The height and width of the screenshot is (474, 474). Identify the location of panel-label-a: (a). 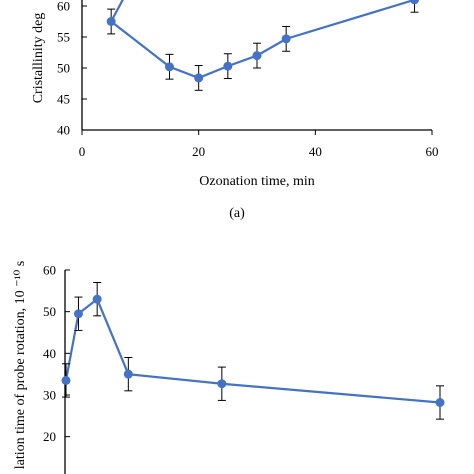
(237, 213).